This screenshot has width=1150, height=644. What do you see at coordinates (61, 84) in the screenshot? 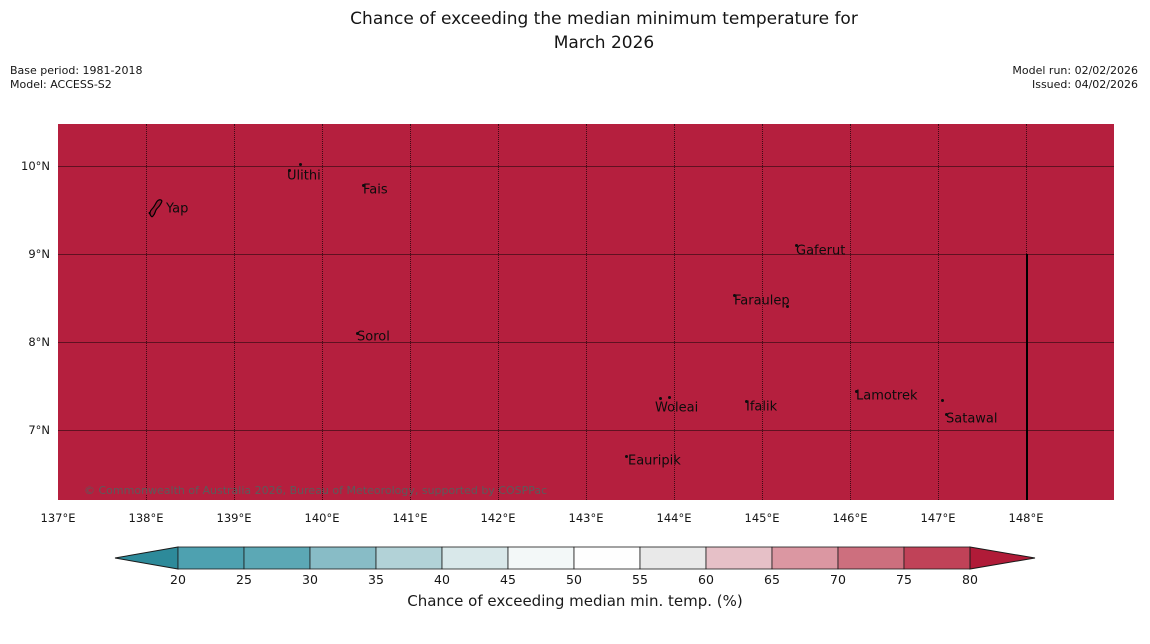
I see `model-text: Model: ACCESS-S2` at bounding box center [61, 84].